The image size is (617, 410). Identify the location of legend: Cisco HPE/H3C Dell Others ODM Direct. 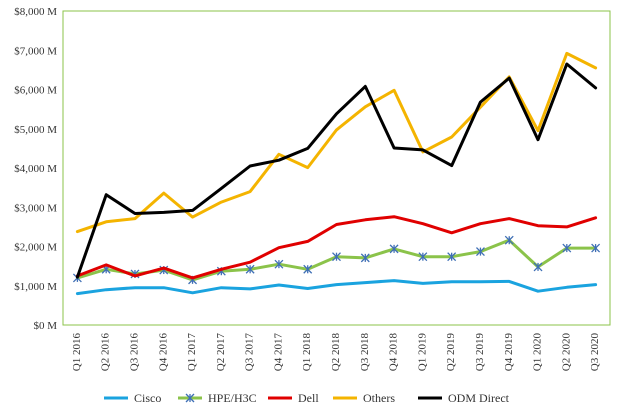
(307, 398).